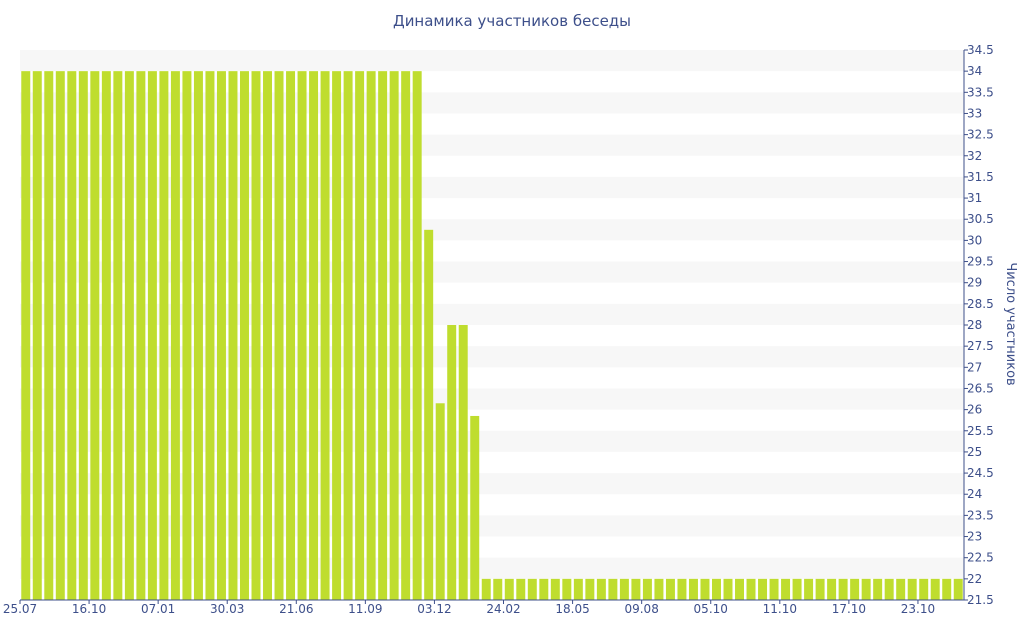 The image size is (1024, 640). Describe the element at coordinates (365, 609) in the screenshot. I see `x-tick-label: 11.09` at that location.